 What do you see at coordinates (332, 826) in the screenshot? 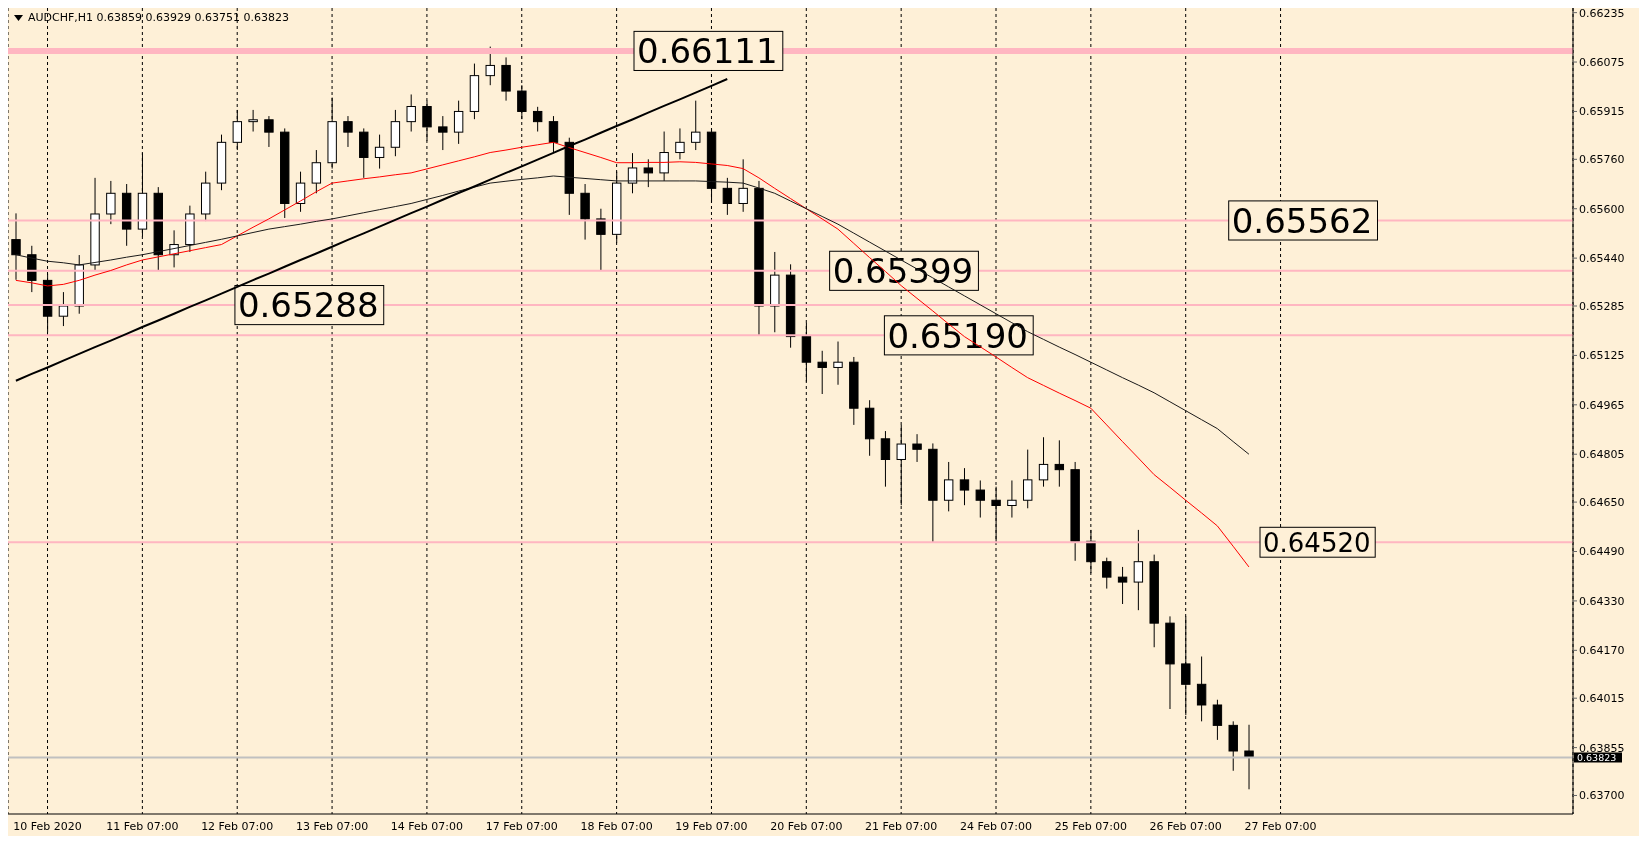
I see `x-tick-label: 13 Feb 07:00` at bounding box center [332, 826].